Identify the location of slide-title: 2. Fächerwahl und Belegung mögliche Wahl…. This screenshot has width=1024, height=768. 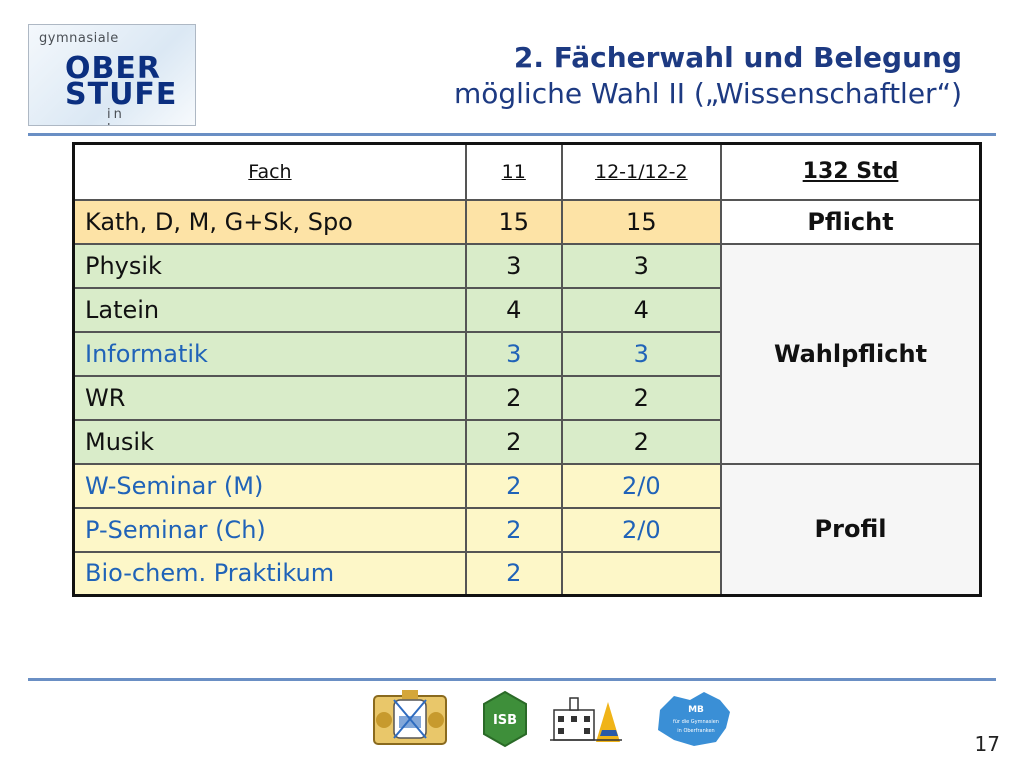
(708, 76).